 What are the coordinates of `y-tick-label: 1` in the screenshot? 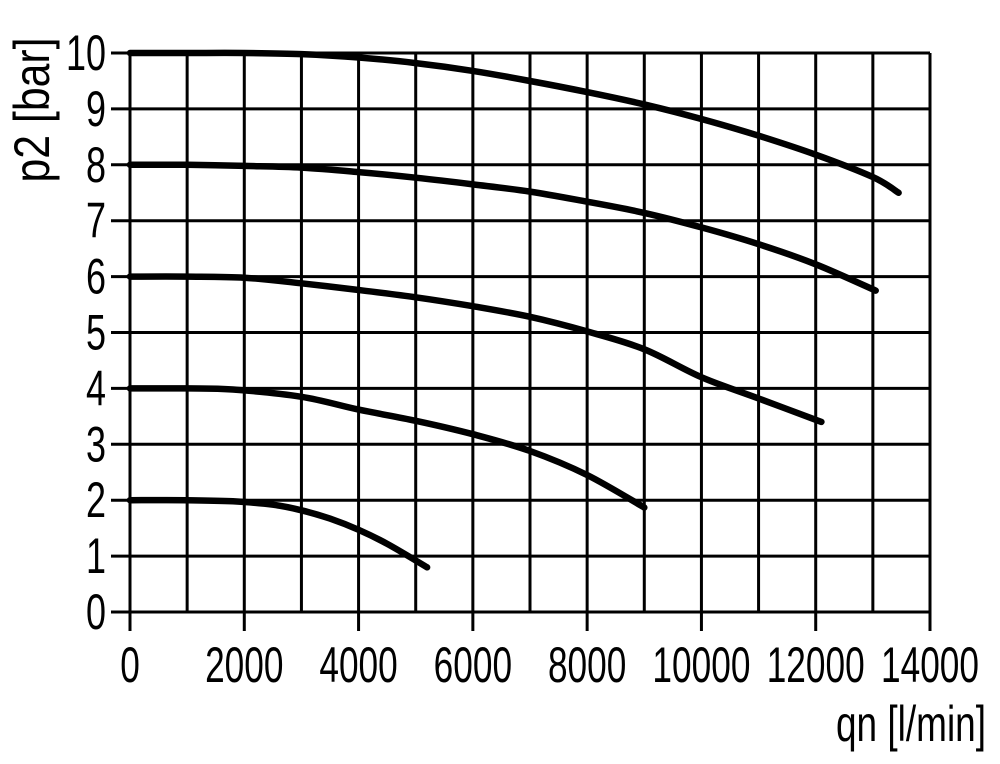 It's located at (96, 556).